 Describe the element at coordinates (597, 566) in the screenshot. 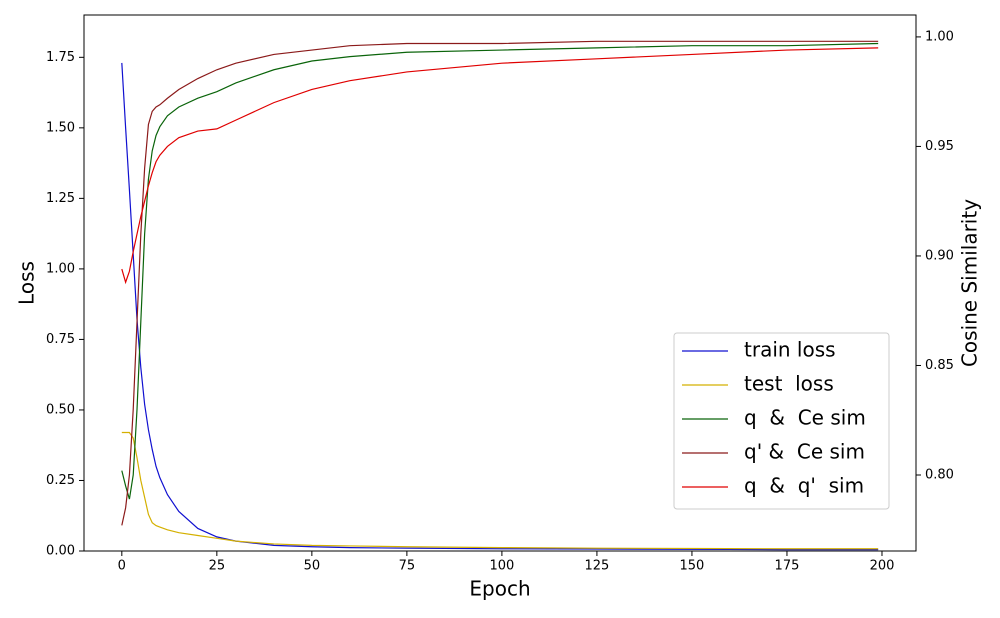

I see `x-tick-label: 125` at that location.